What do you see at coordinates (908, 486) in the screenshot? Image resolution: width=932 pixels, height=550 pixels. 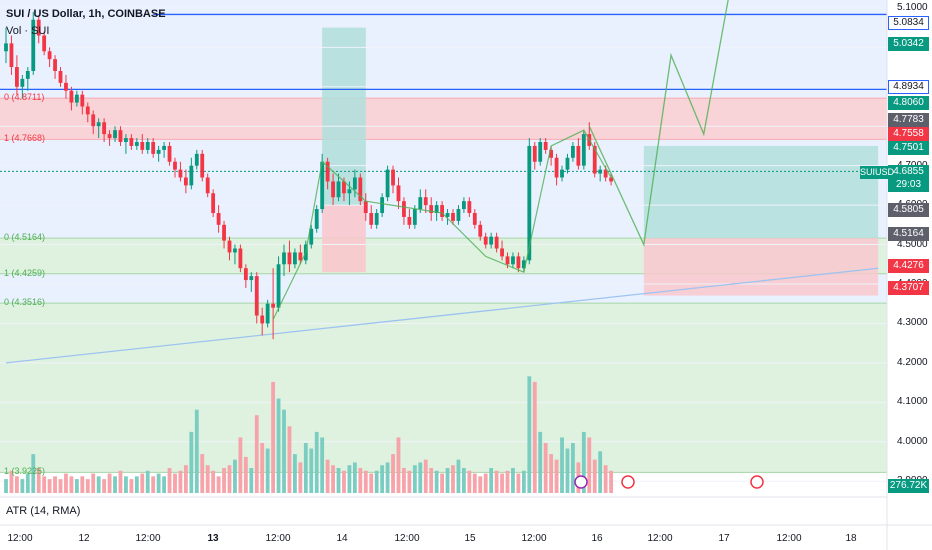 I see `price-tag: 276.72K` at bounding box center [908, 486].